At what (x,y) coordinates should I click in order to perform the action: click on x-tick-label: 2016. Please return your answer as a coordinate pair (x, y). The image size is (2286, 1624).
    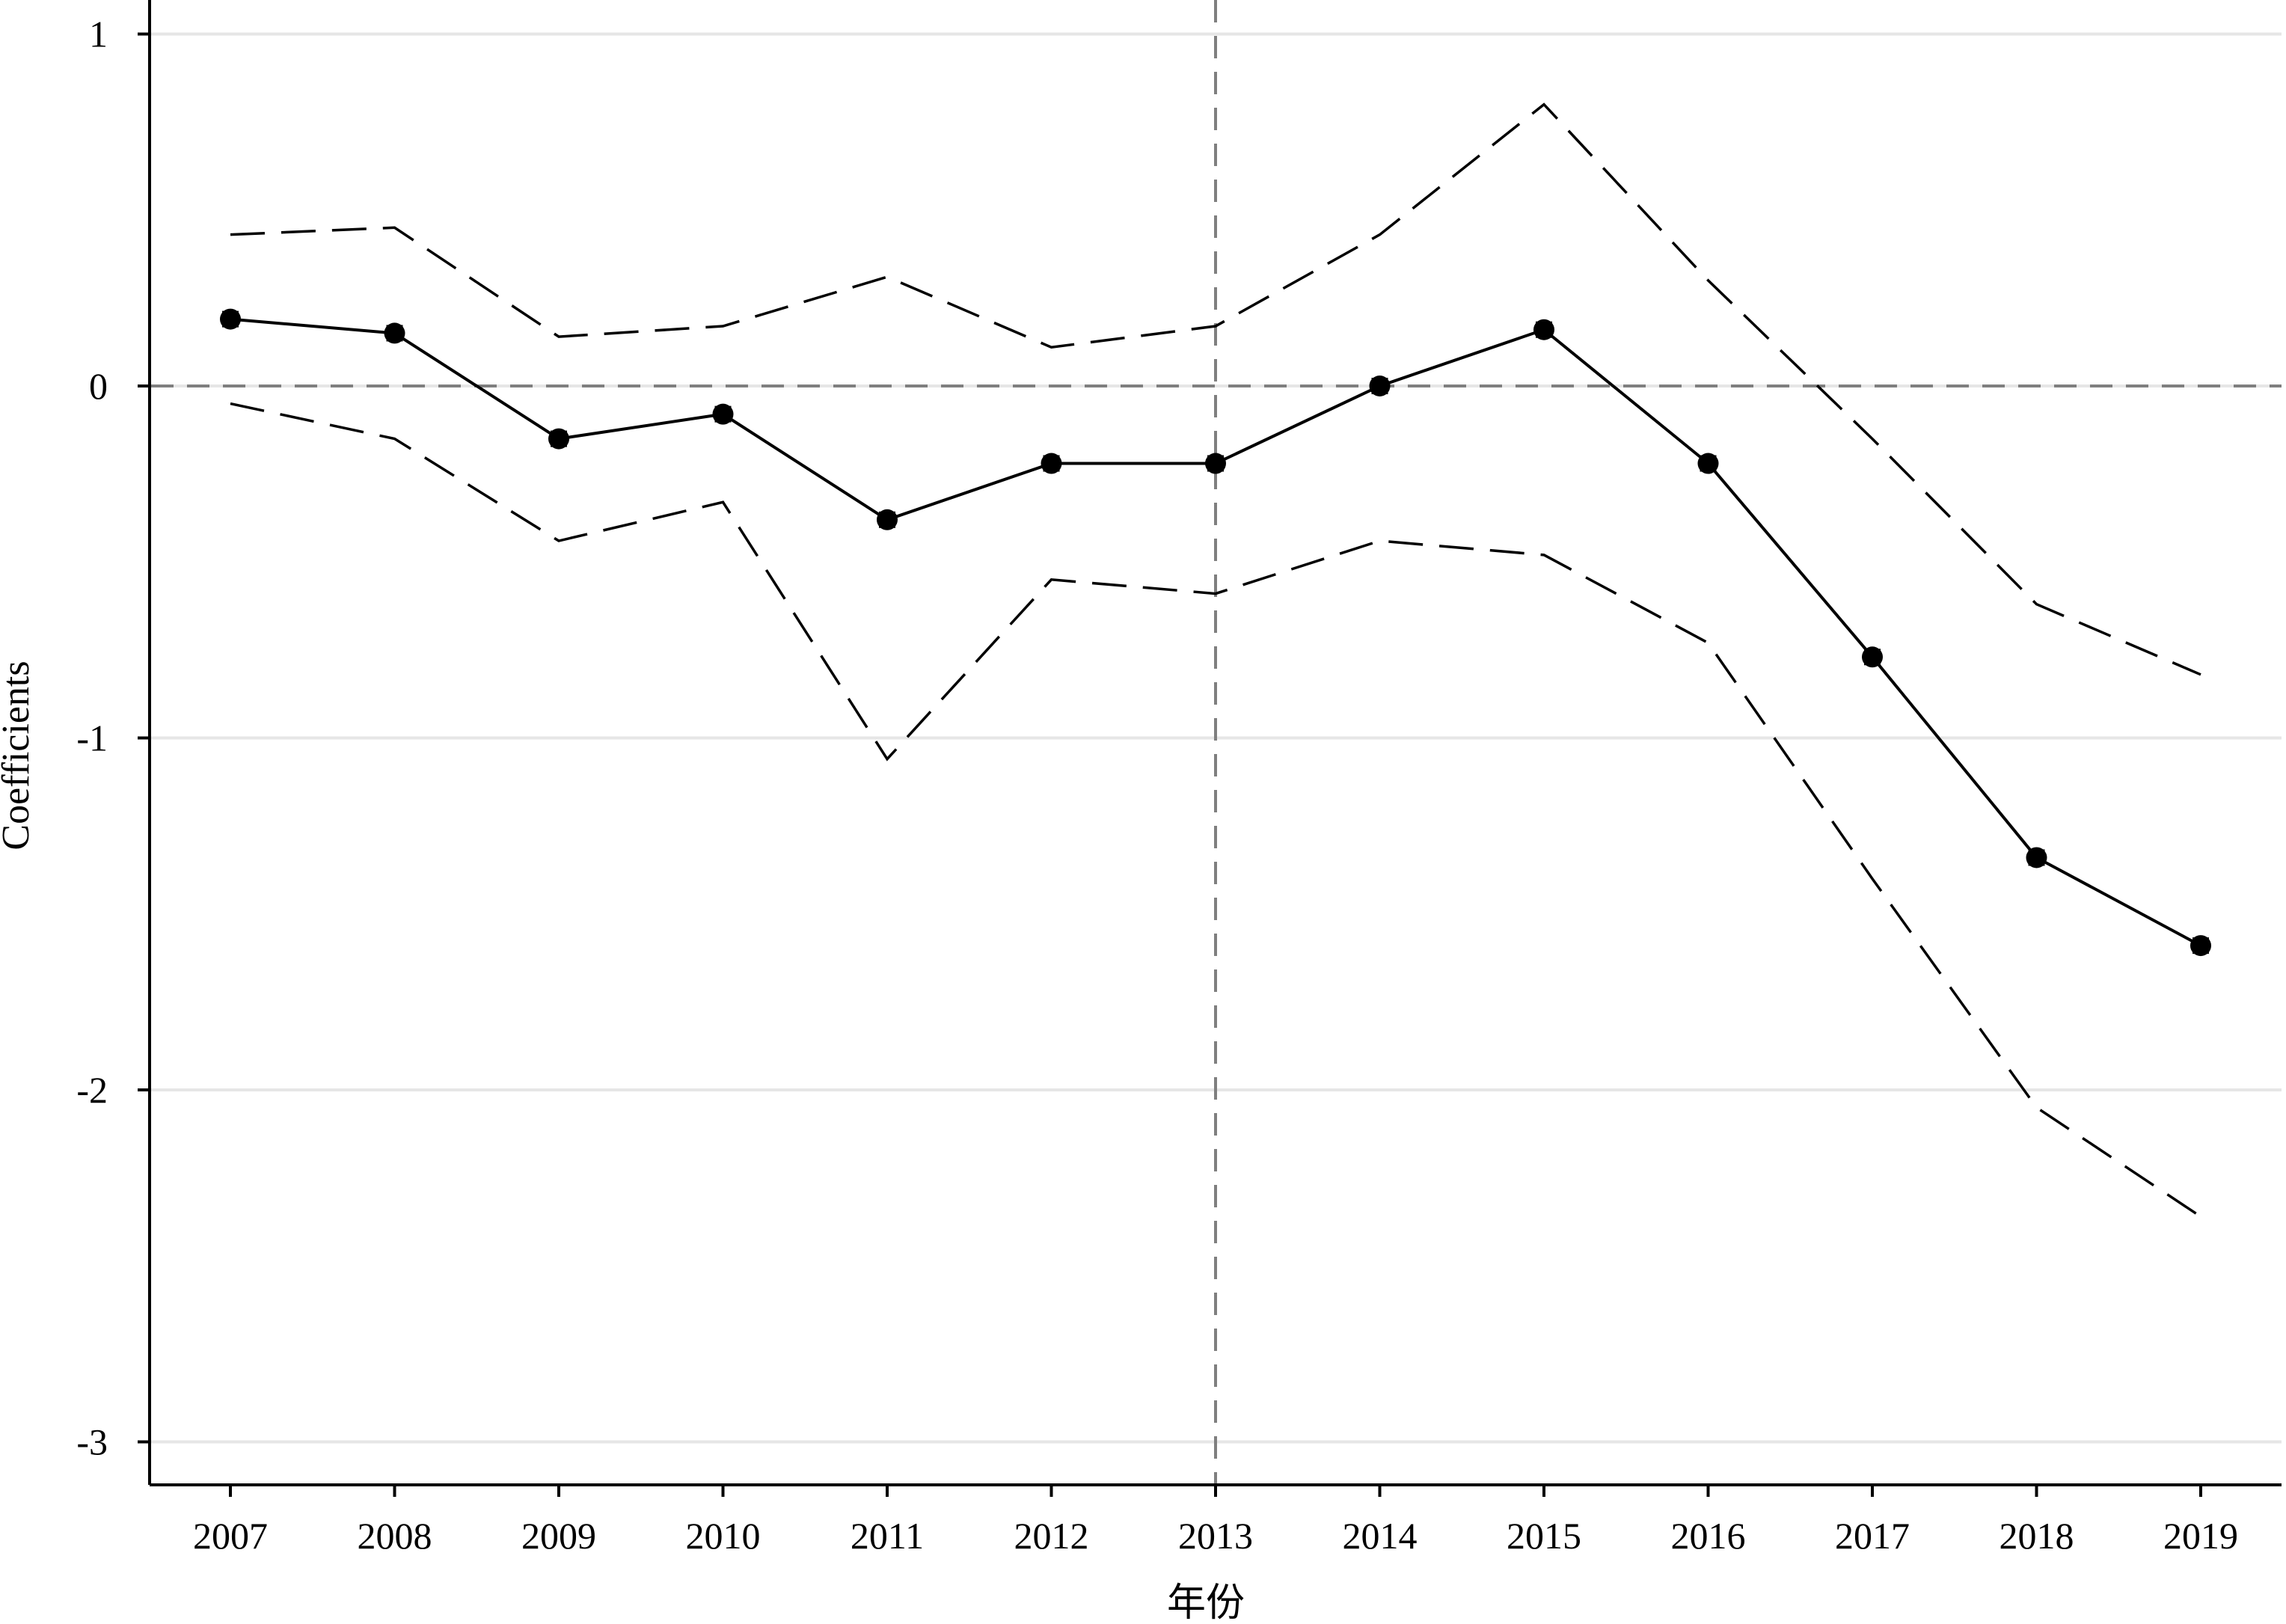
    Looking at the image, I should click on (1708, 1536).